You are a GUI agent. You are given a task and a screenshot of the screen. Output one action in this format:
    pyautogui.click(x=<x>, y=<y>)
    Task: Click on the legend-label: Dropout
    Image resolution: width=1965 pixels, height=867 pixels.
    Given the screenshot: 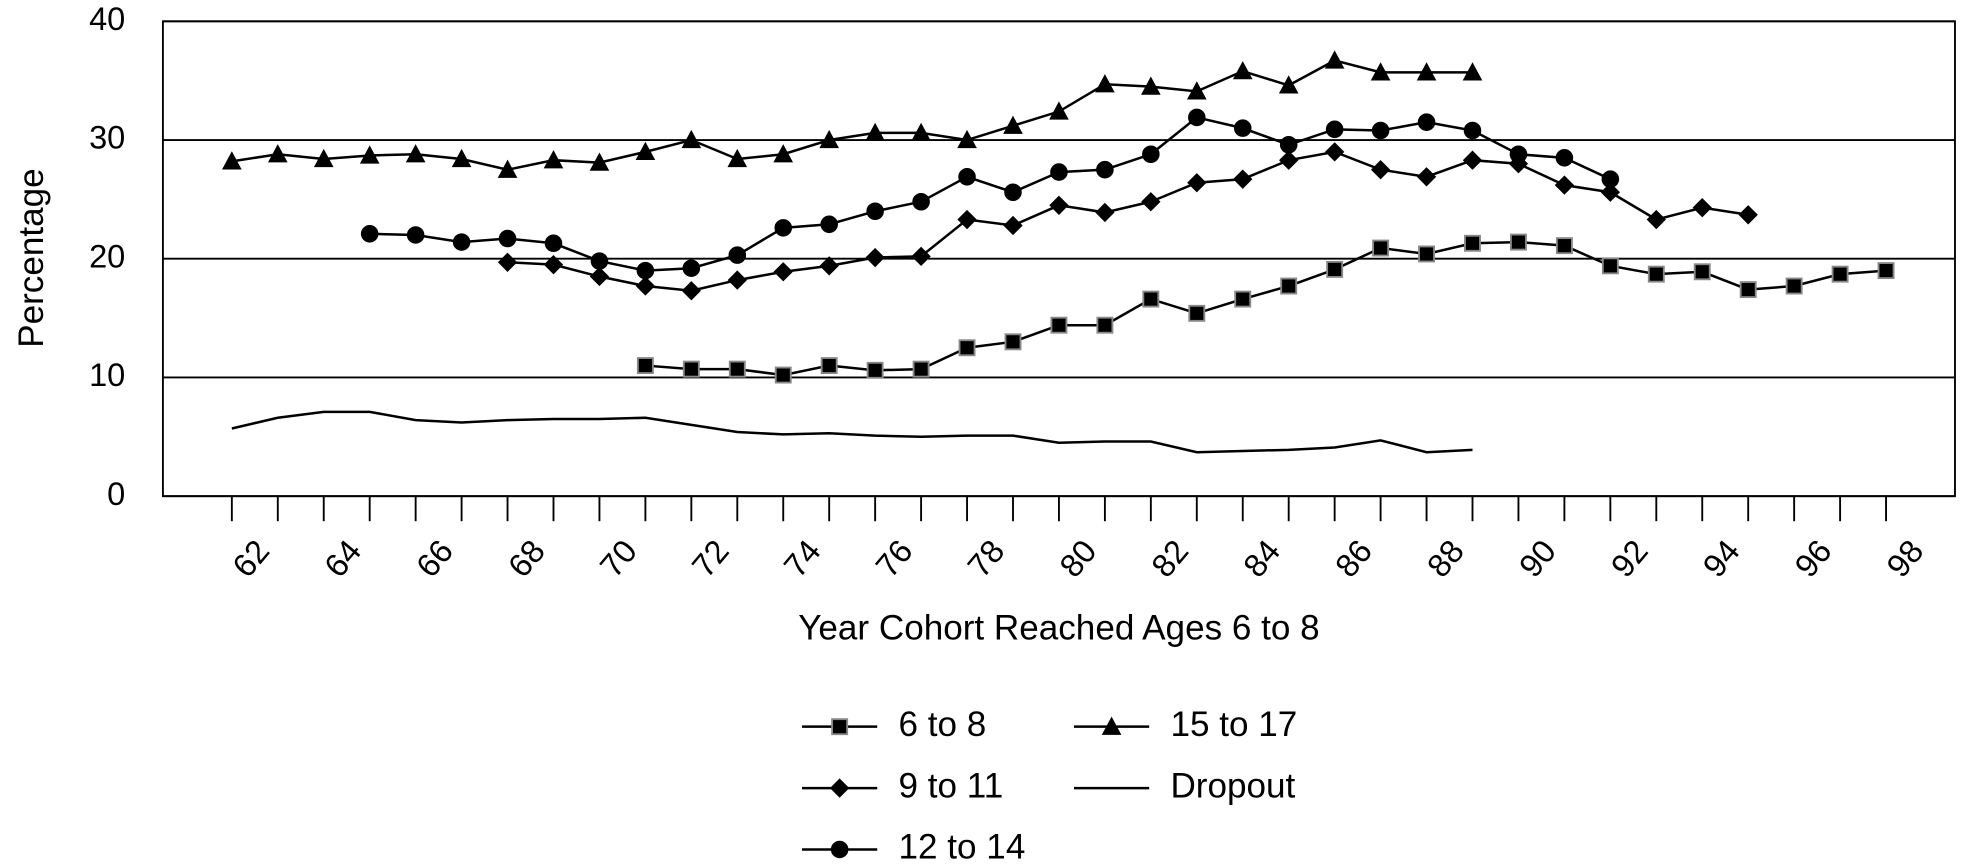 What is the action you would take?
    pyautogui.click(x=1232, y=785)
    